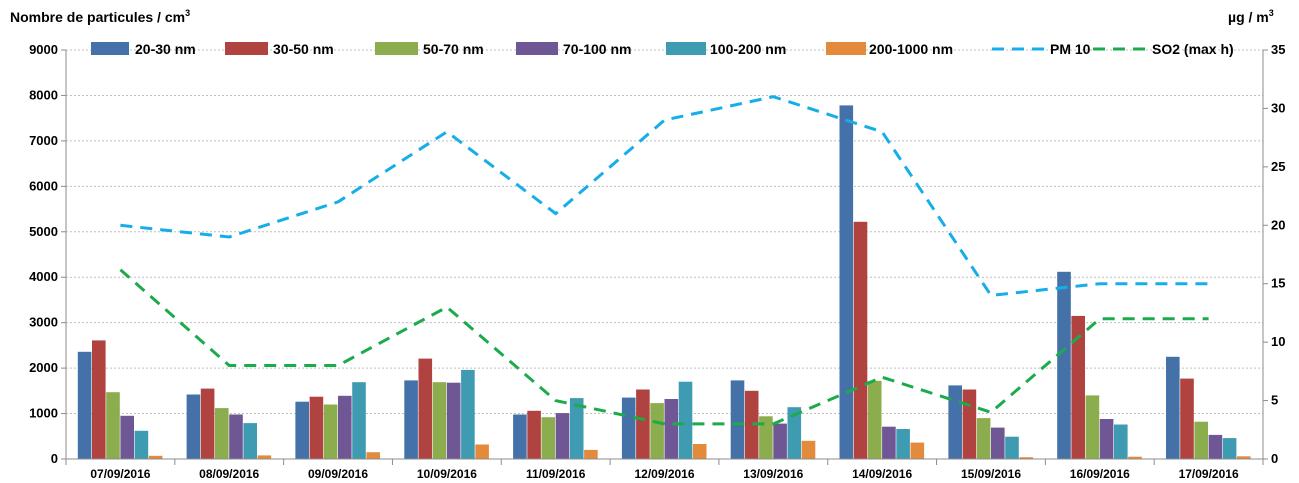  I want to click on right-tick-label: 15, so click(1278, 283).